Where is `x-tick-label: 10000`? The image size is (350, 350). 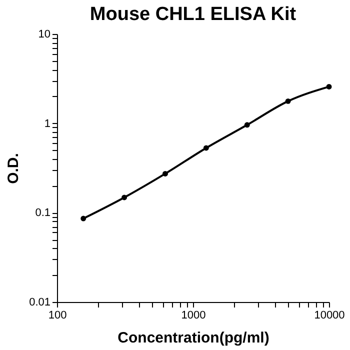 x-tick-label: 10000 is located at coordinates (329, 316).